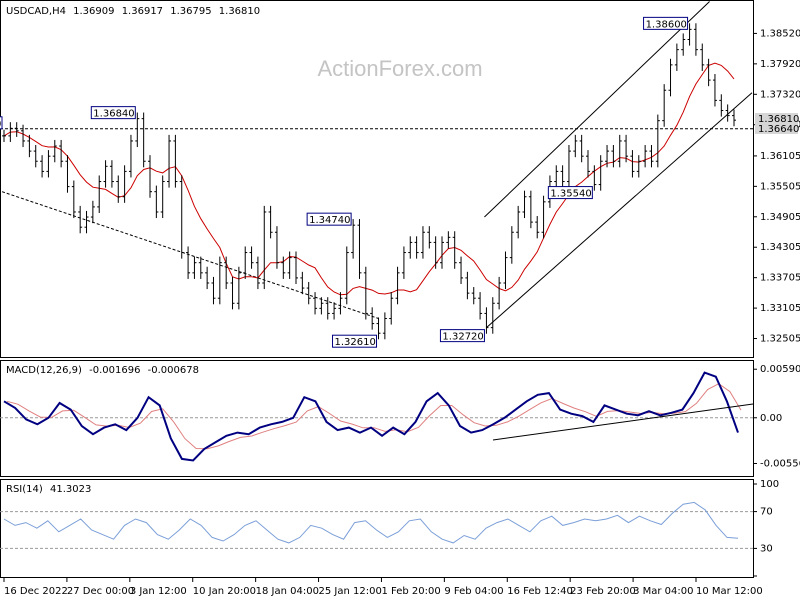  Describe the element at coordinates (399, 68) in the screenshot. I see `watermark: ActionForex.com` at that location.